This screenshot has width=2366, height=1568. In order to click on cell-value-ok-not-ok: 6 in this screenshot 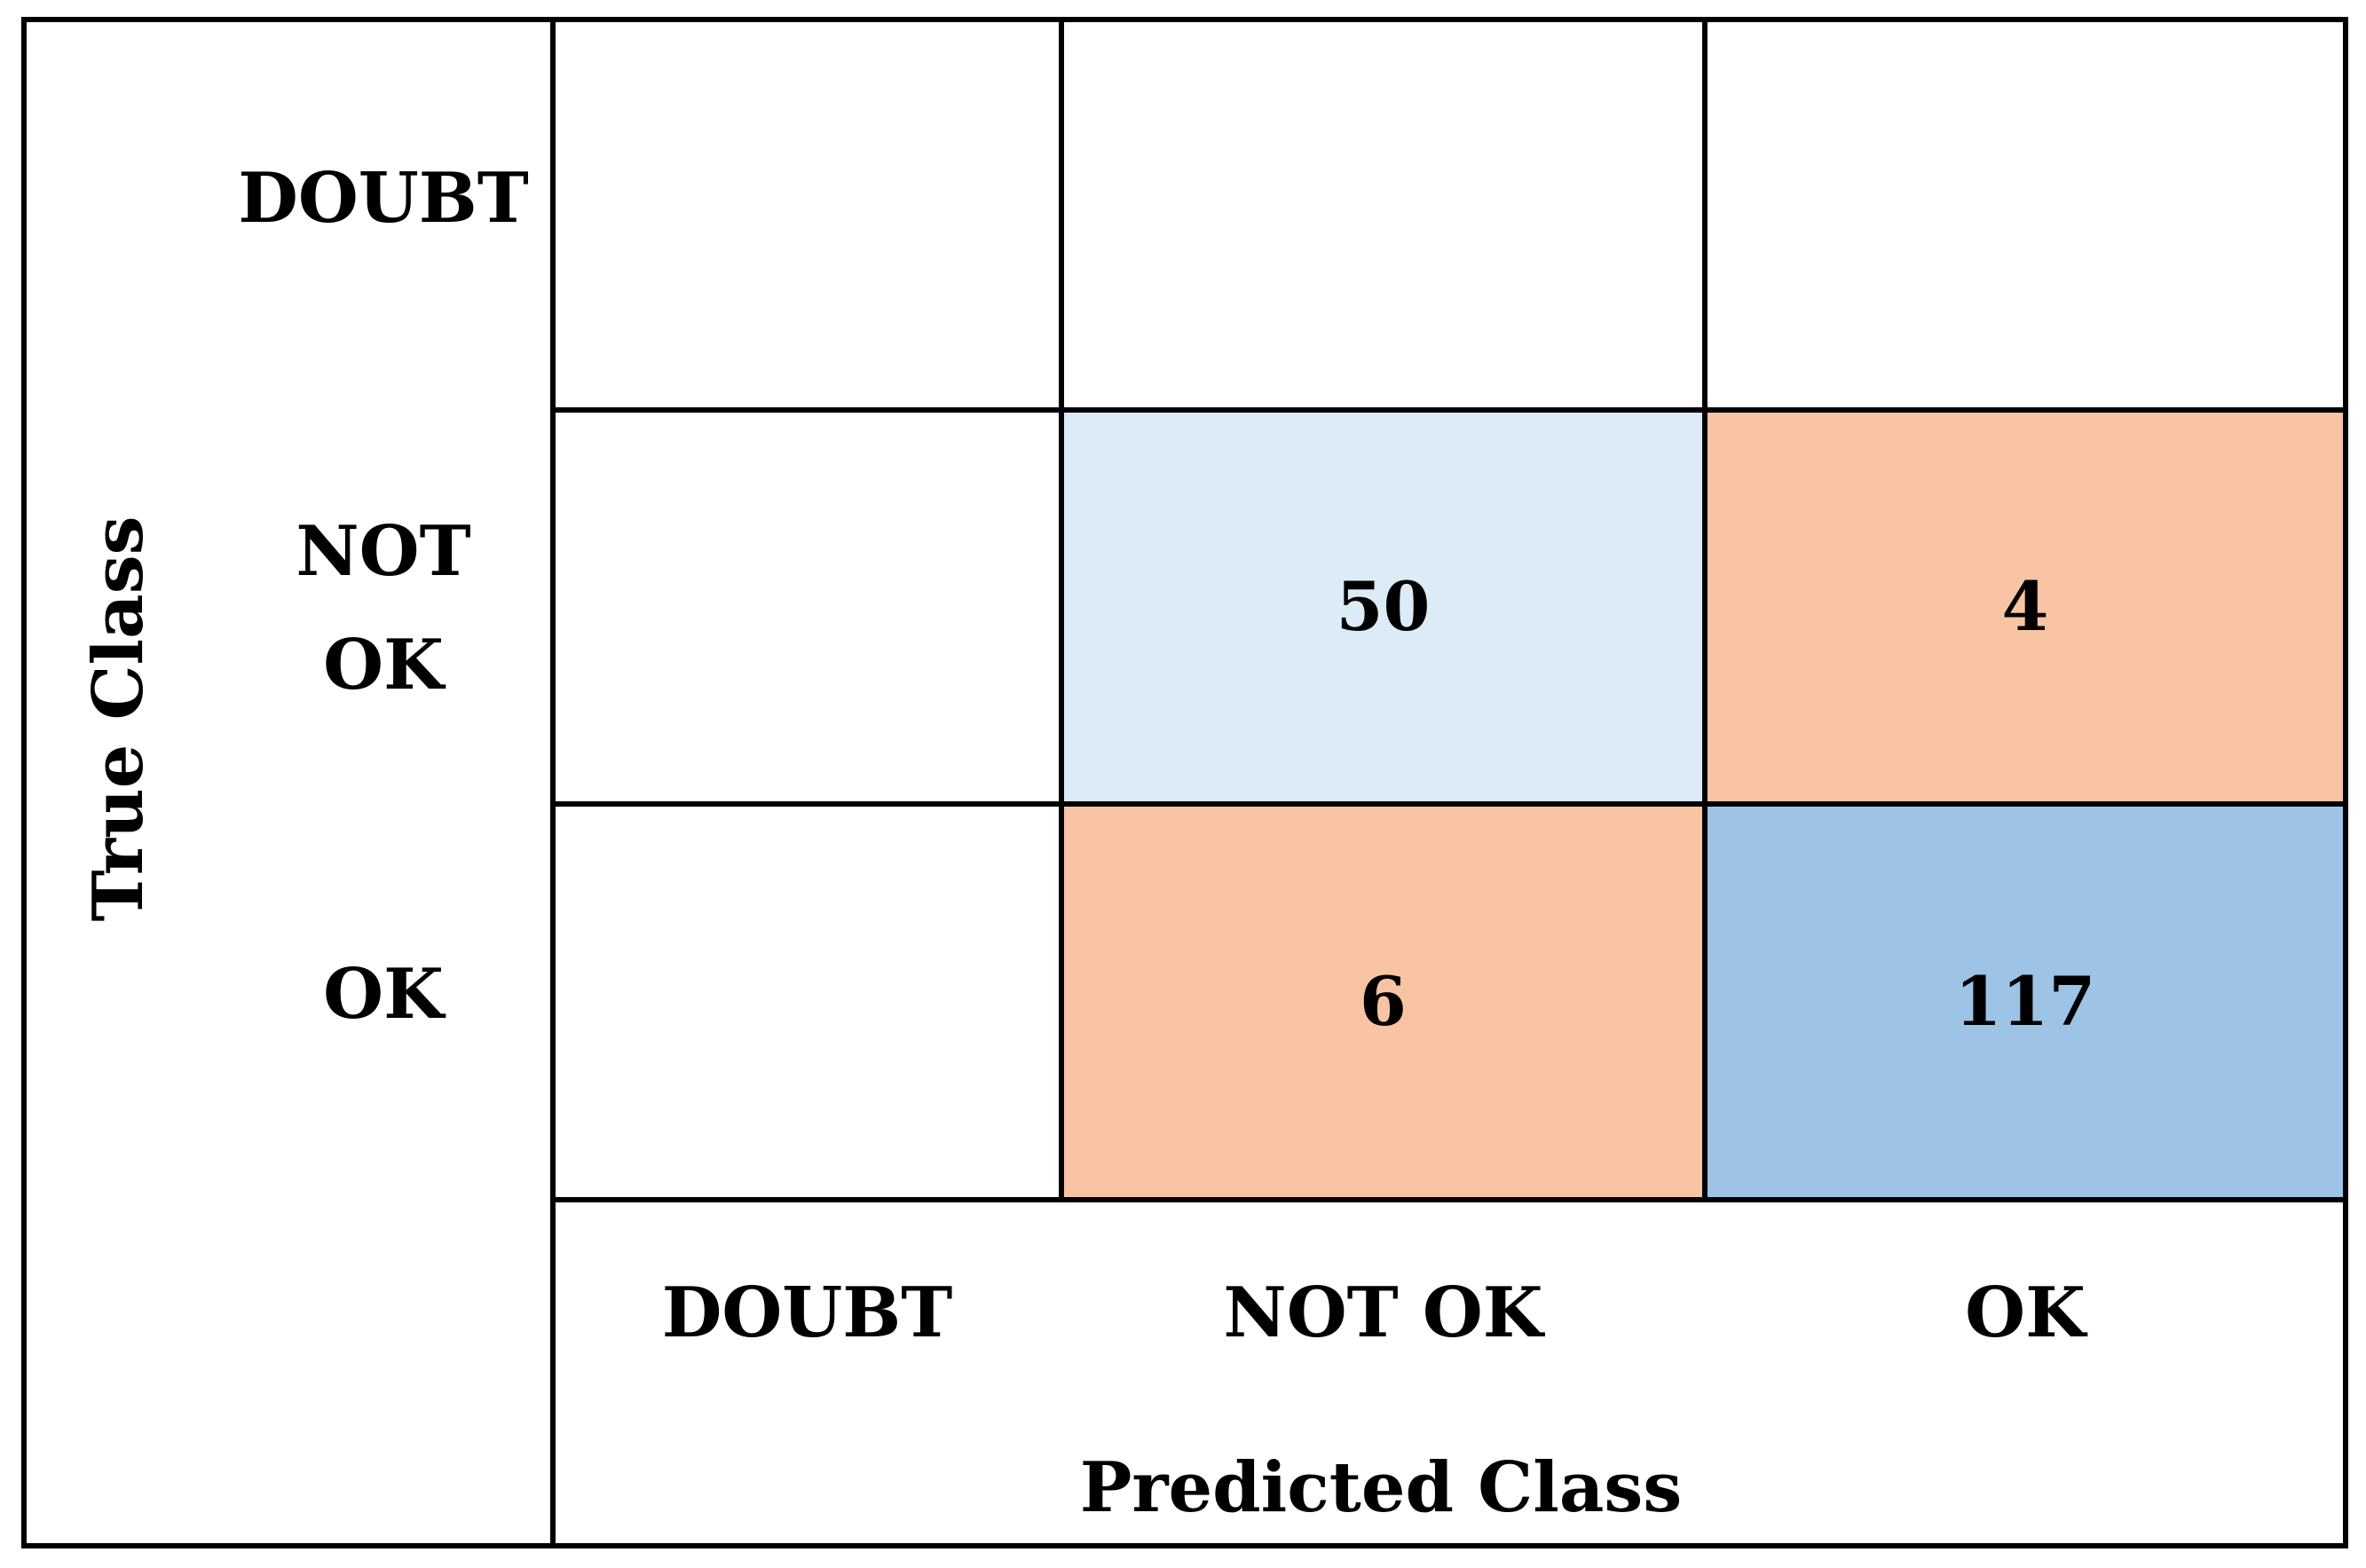, I will do `click(1383, 1002)`.